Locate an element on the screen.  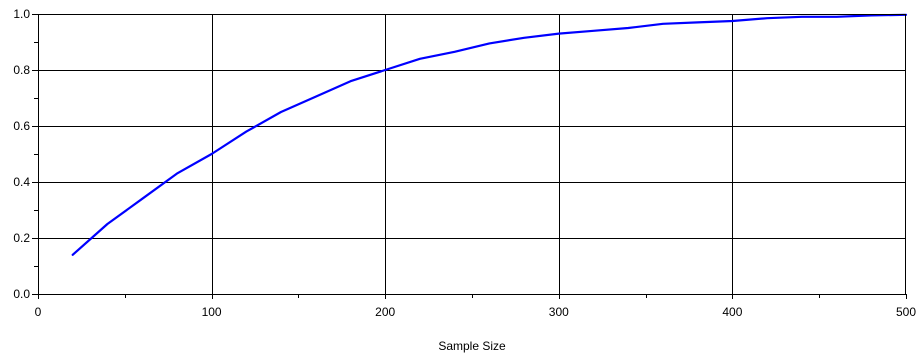
y-axis-ticks: 0.0 0.2 0.4 0.6 0.8 1.0 is located at coordinates (25, 154).